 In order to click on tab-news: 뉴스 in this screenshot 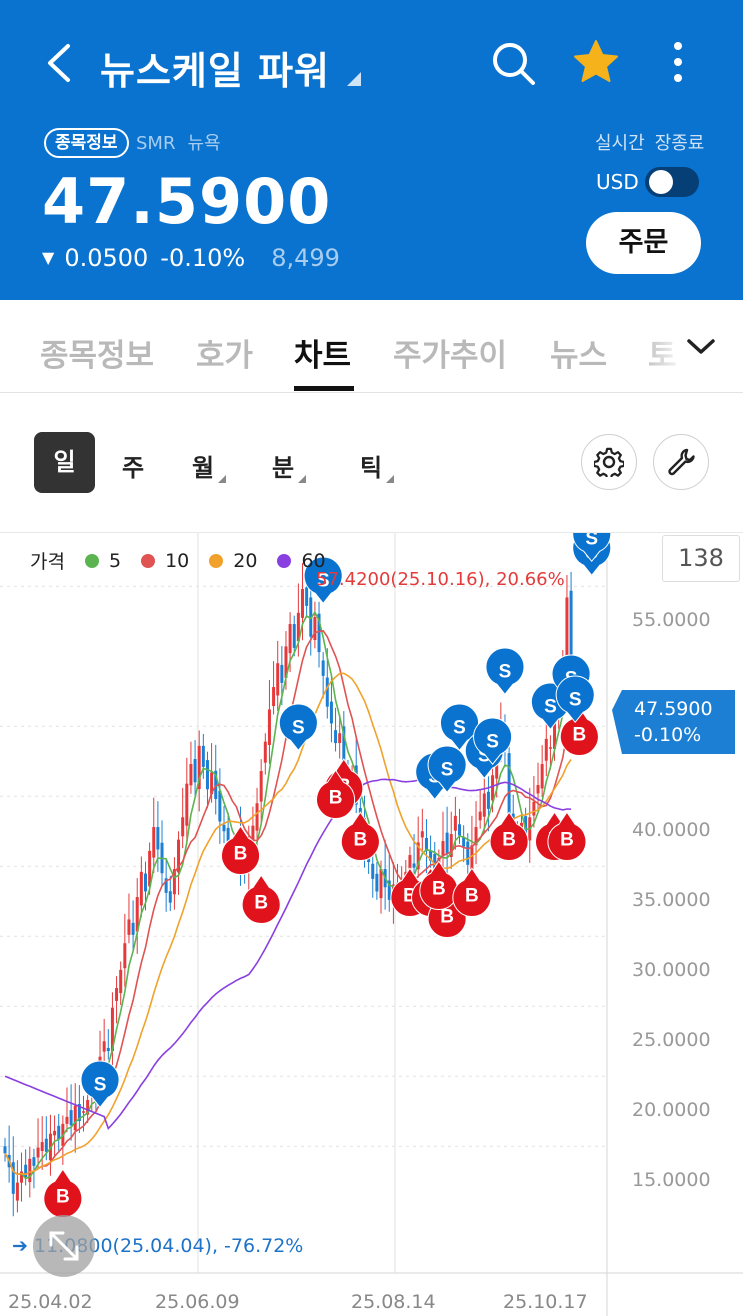, I will do `click(579, 356)`.